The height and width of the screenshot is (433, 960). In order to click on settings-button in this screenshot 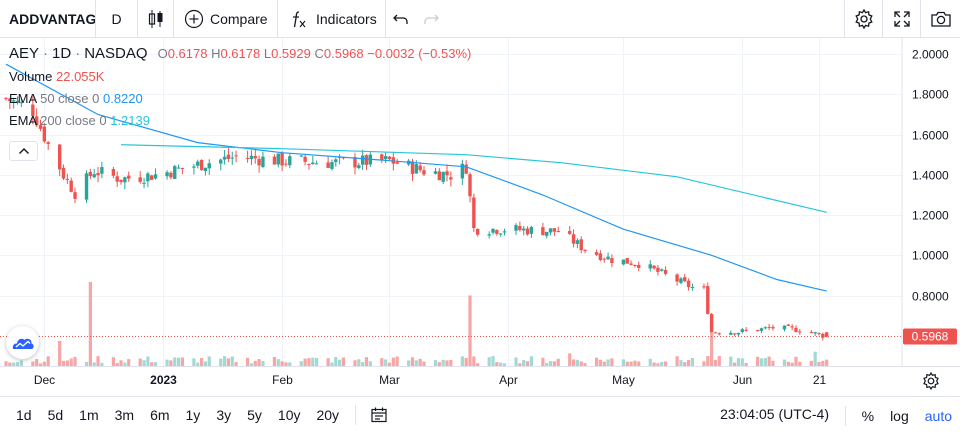, I will do `click(863, 19)`.